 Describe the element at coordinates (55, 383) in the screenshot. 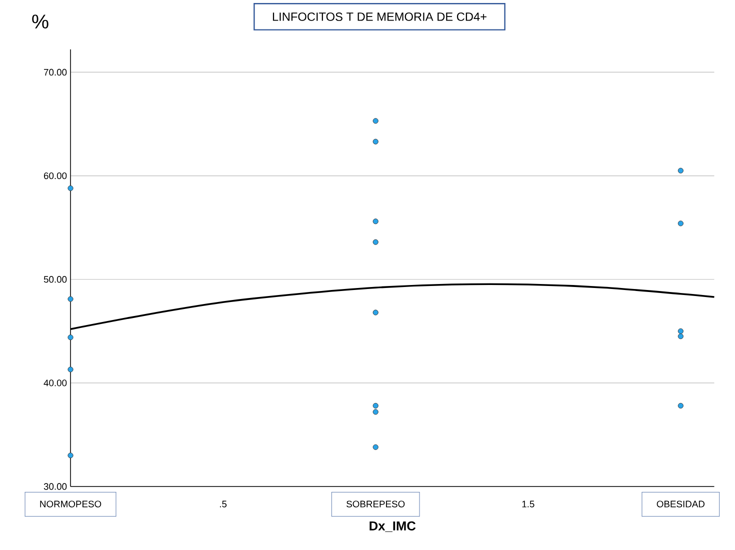

I see `y-tick-label: 40.00` at that location.